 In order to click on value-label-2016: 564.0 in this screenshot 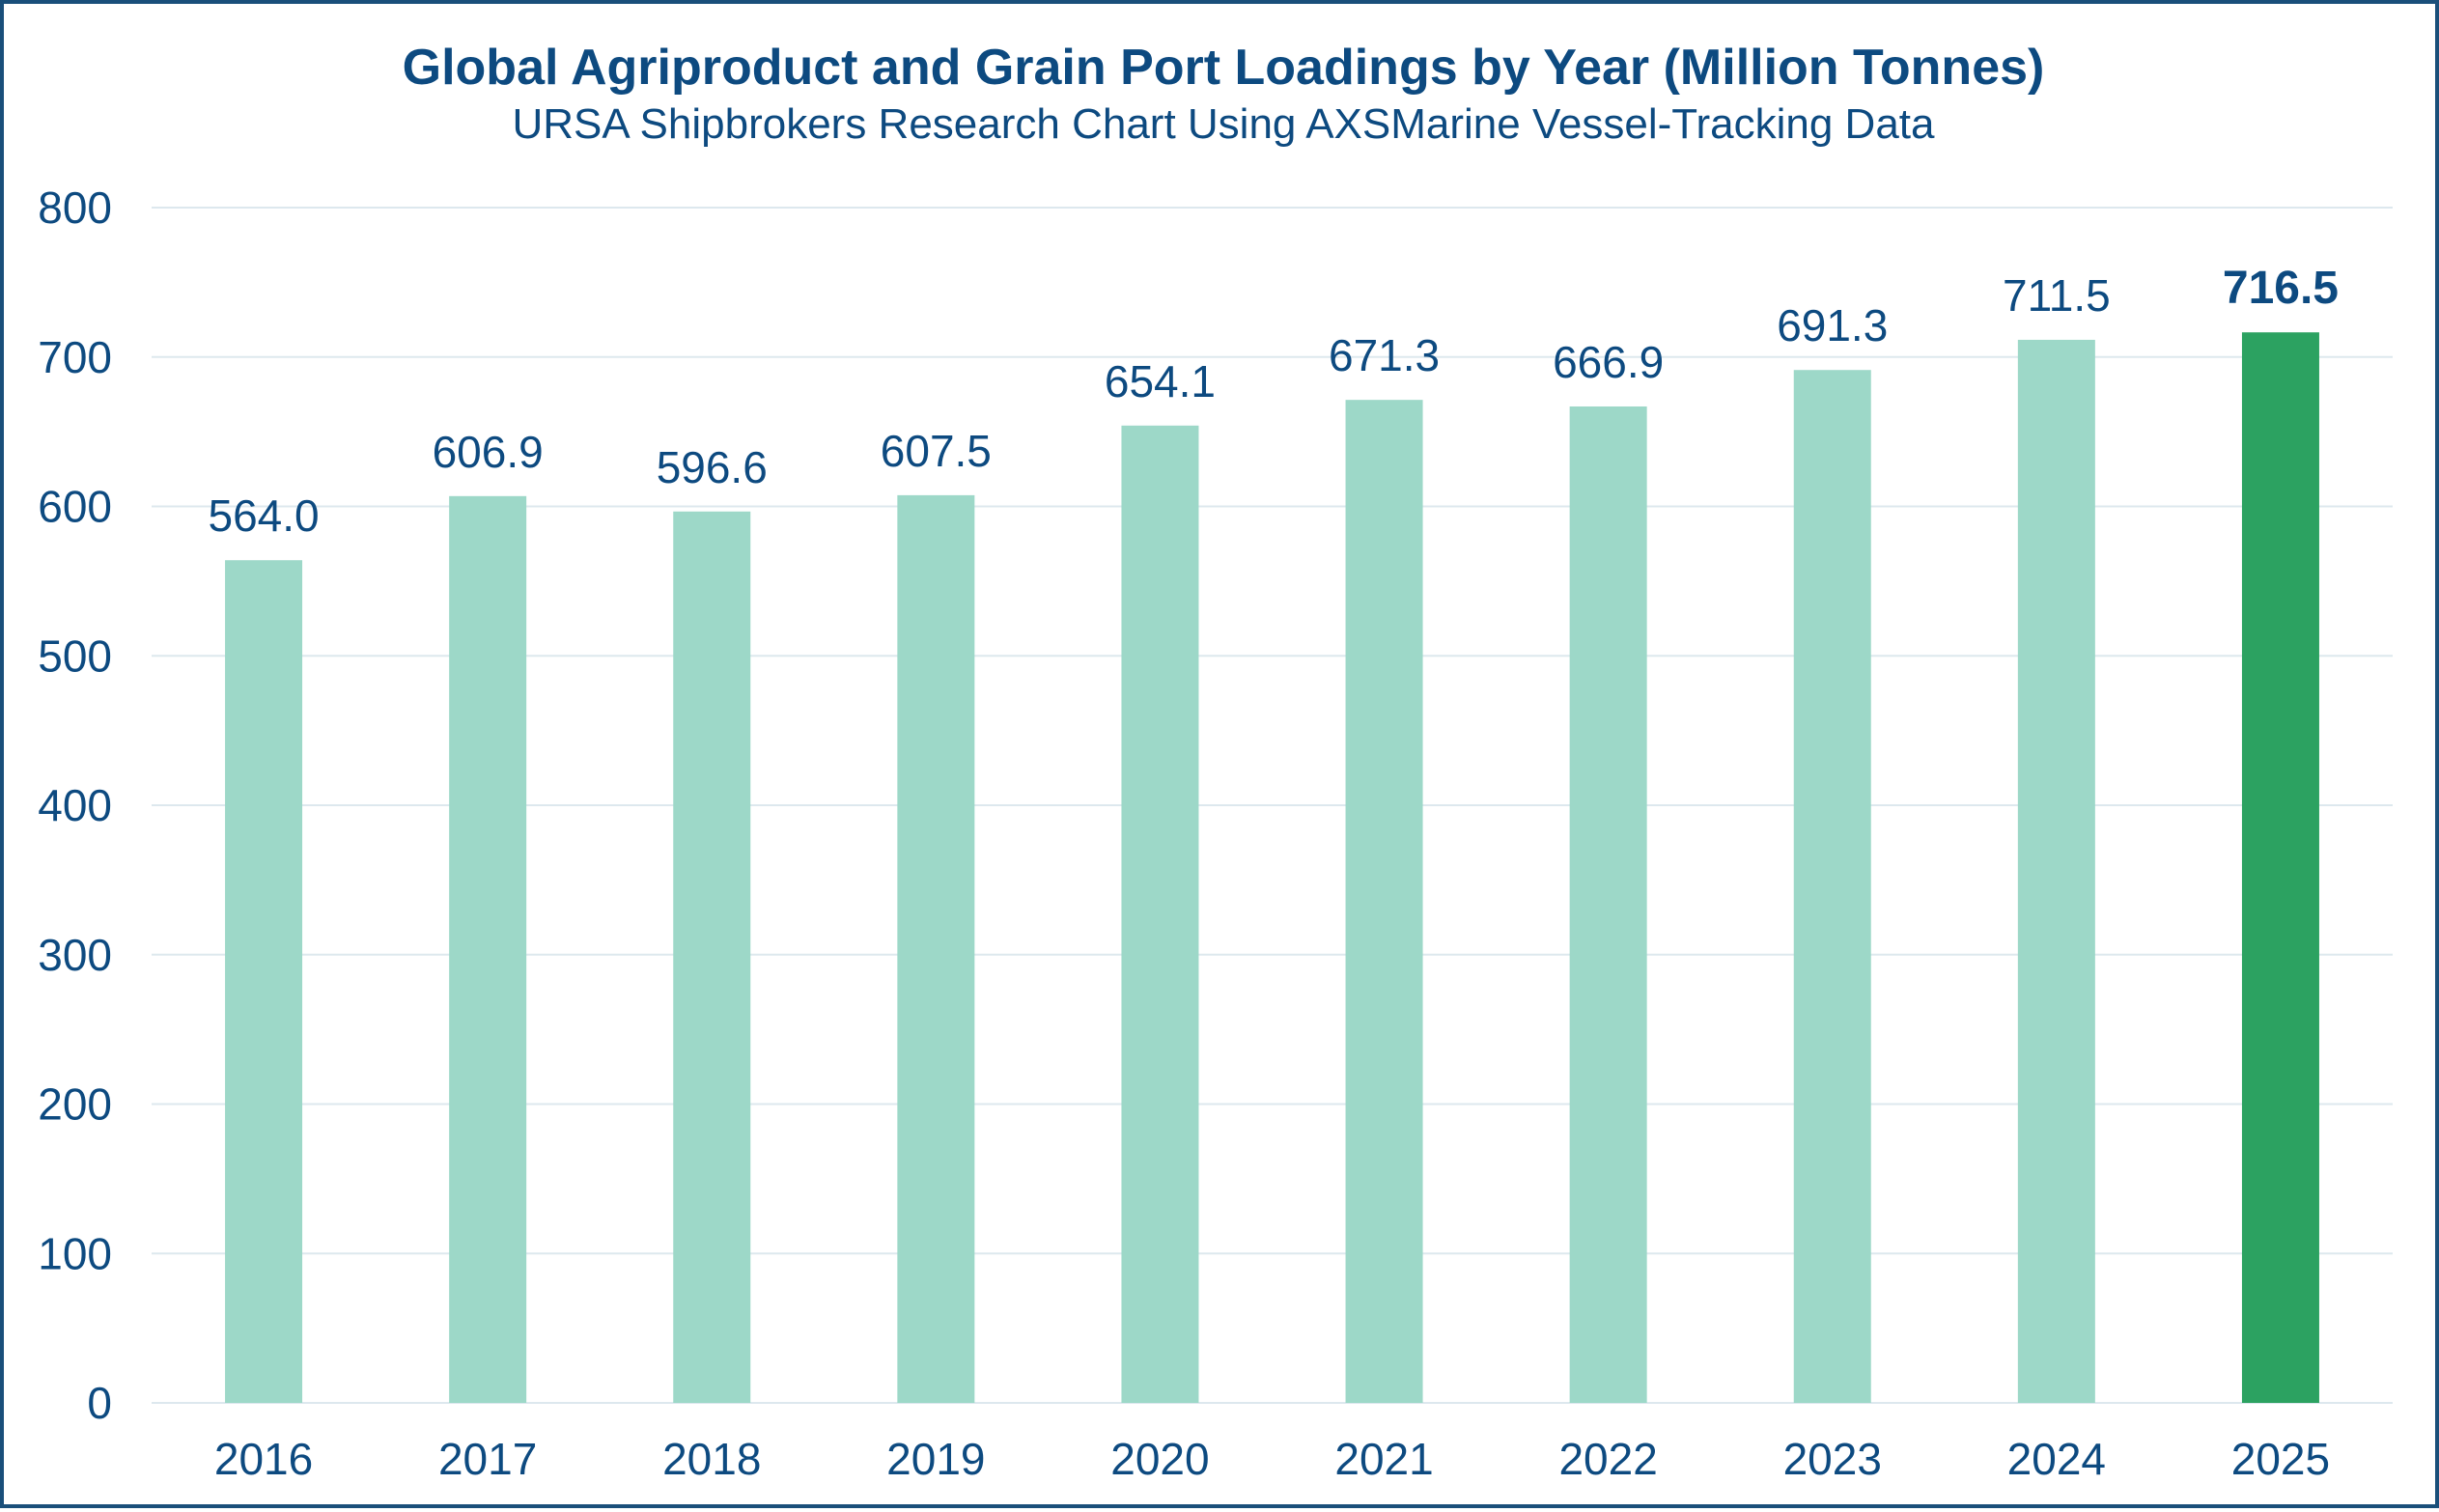, I will do `click(263, 516)`.